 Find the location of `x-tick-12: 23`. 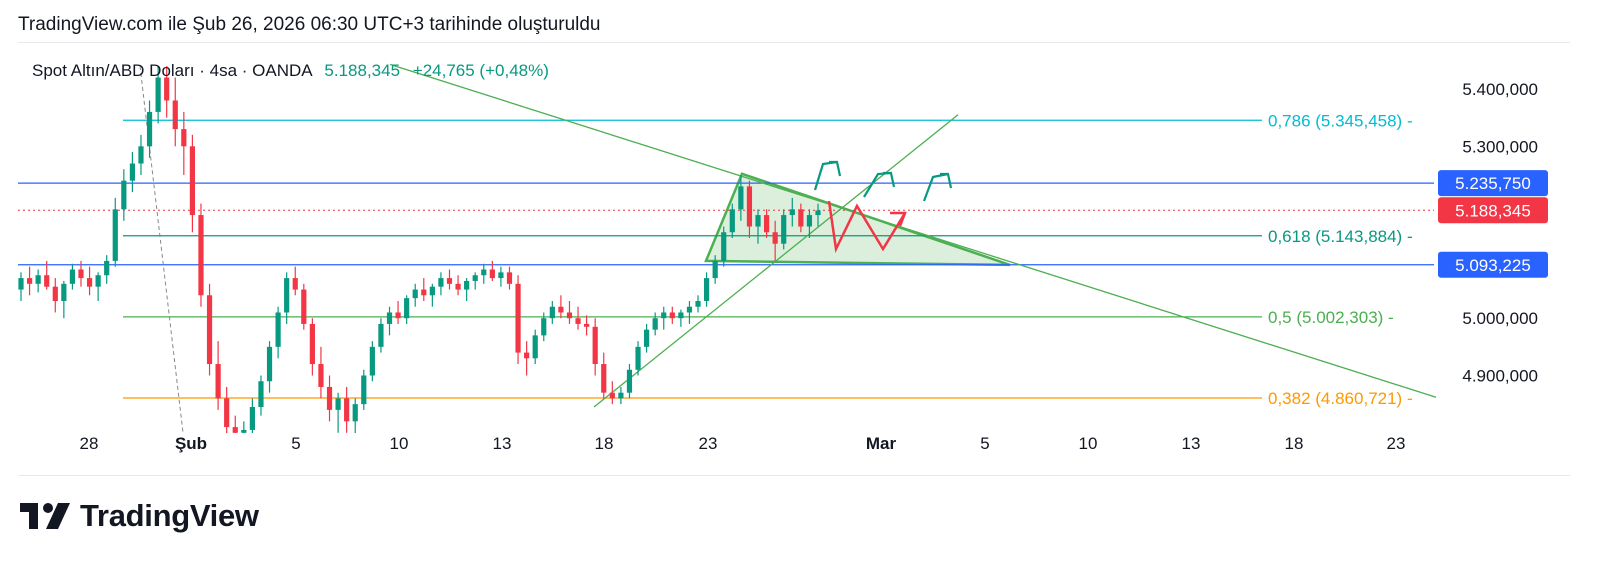

x-tick-12: 23 is located at coordinates (1396, 443).